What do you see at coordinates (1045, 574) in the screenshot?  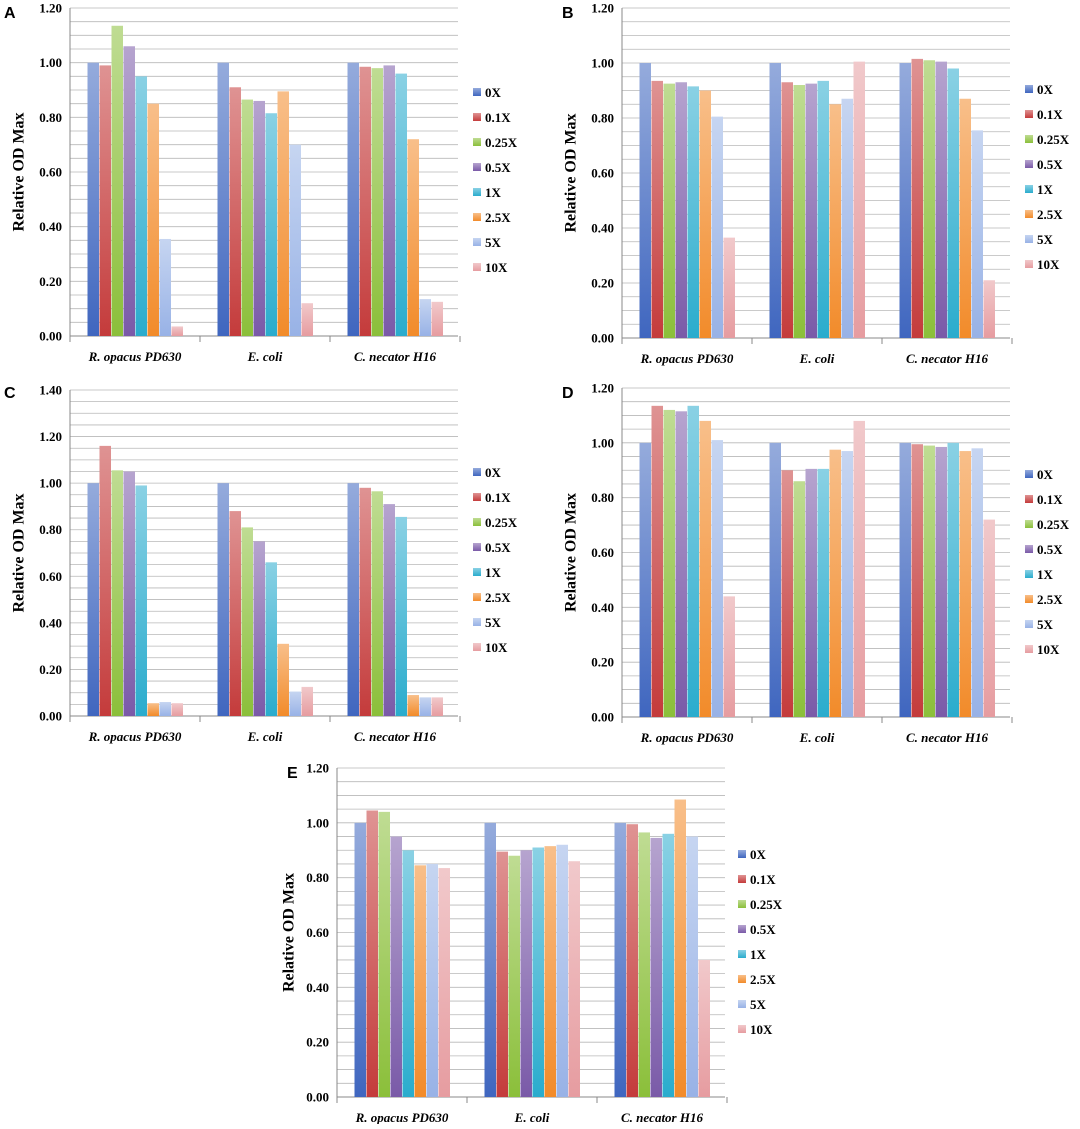 I see `legend-label: 1X` at bounding box center [1045, 574].